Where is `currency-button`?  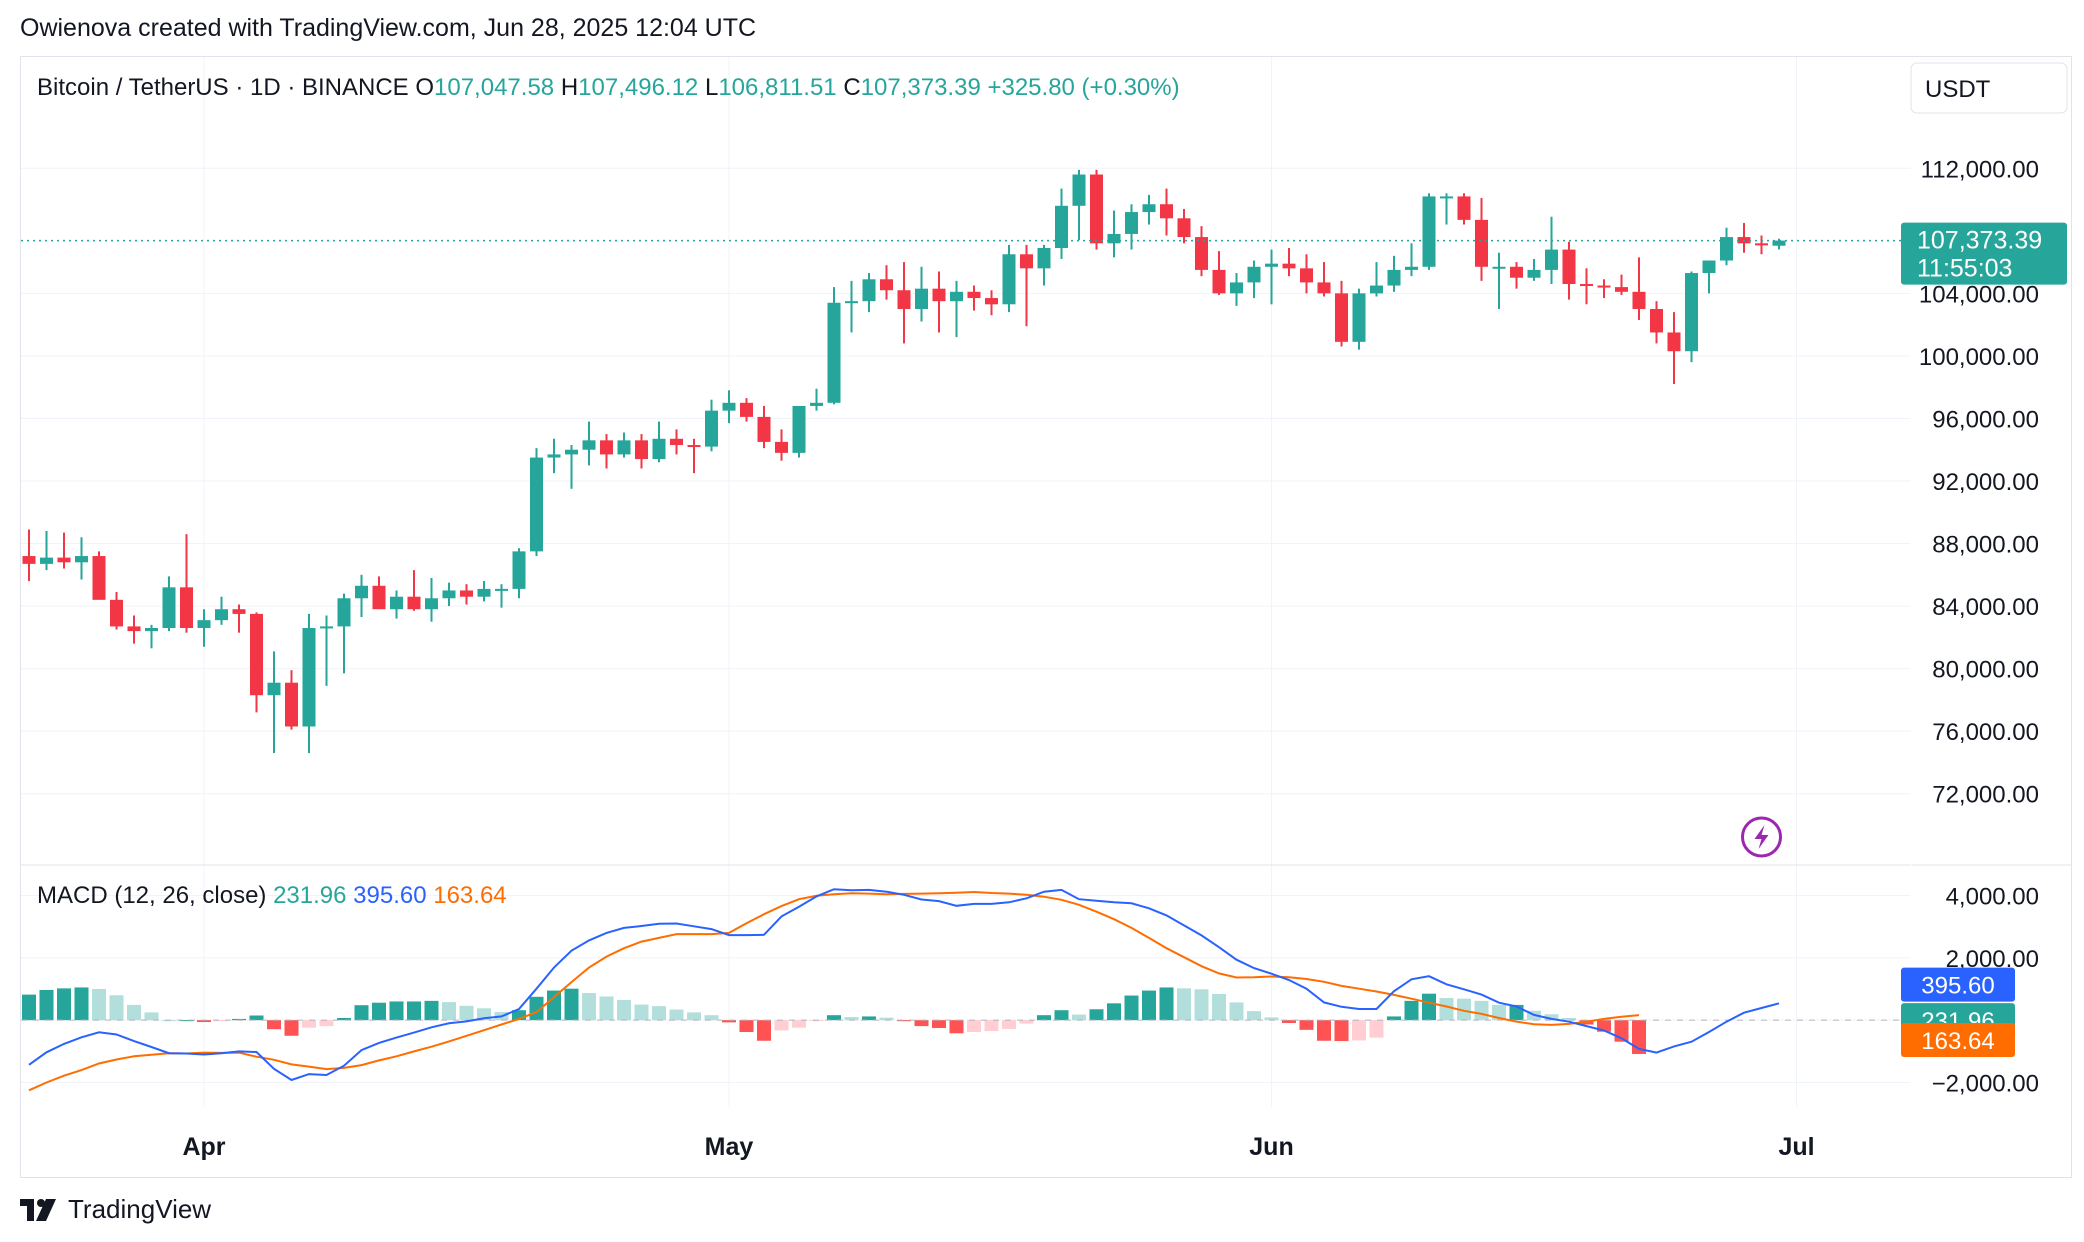 currency-button is located at coordinates (1989, 88).